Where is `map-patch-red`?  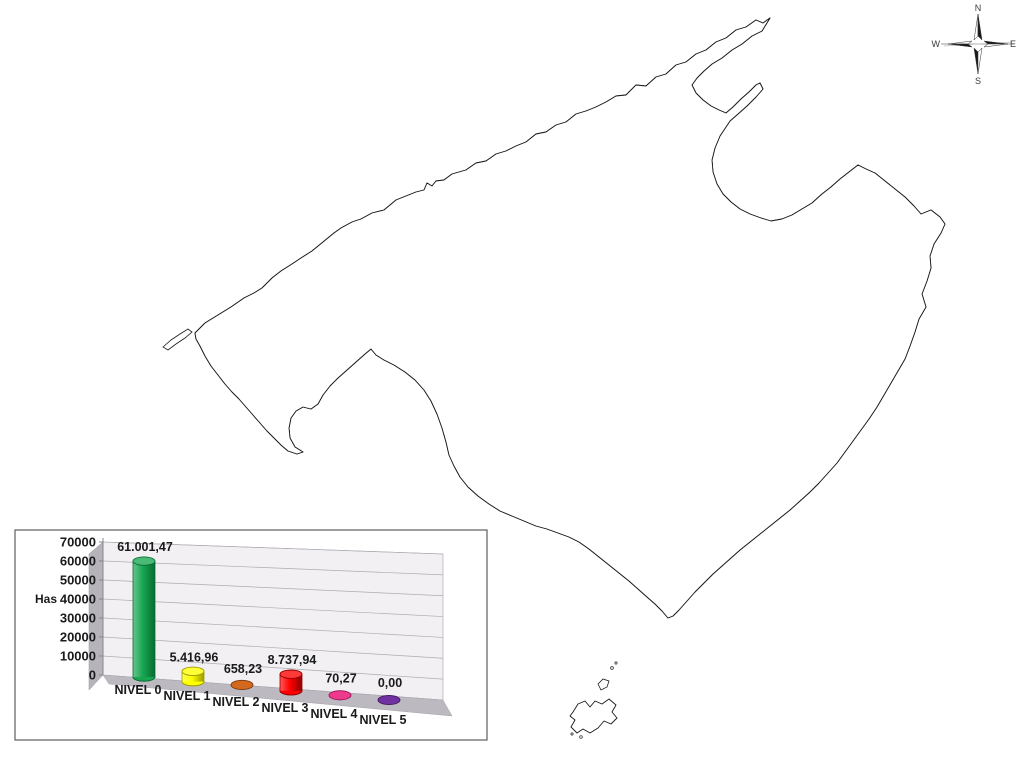 map-patch-red is located at coordinates (367, 230).